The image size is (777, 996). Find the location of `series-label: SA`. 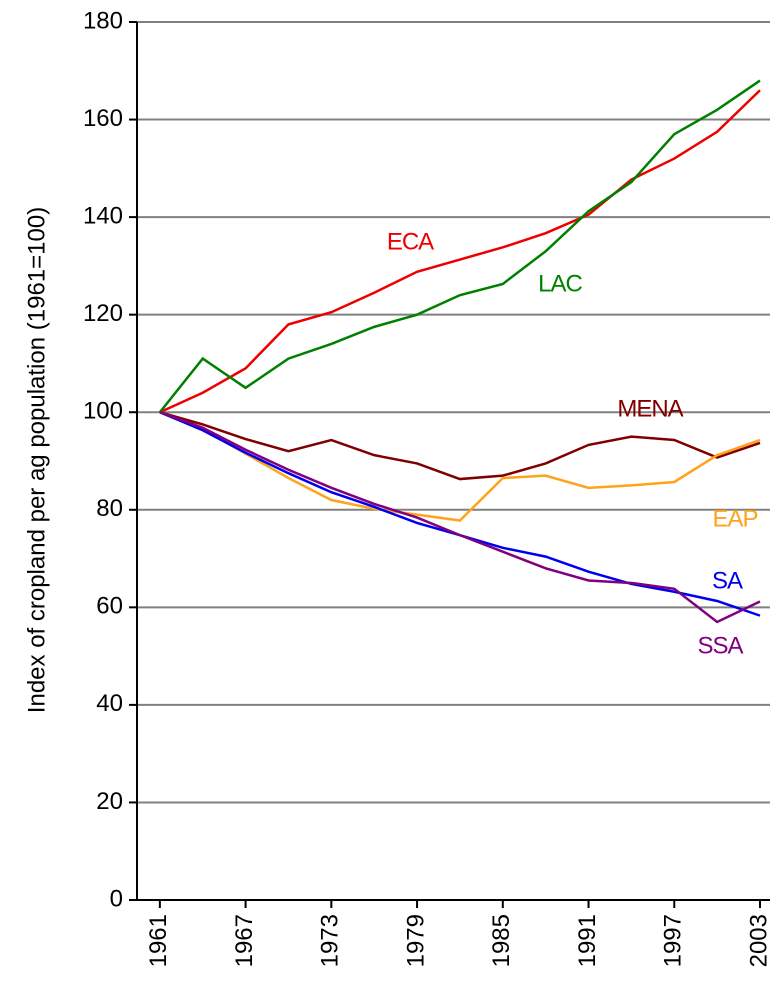

series-label: SA is located at coordinates (727, 580).